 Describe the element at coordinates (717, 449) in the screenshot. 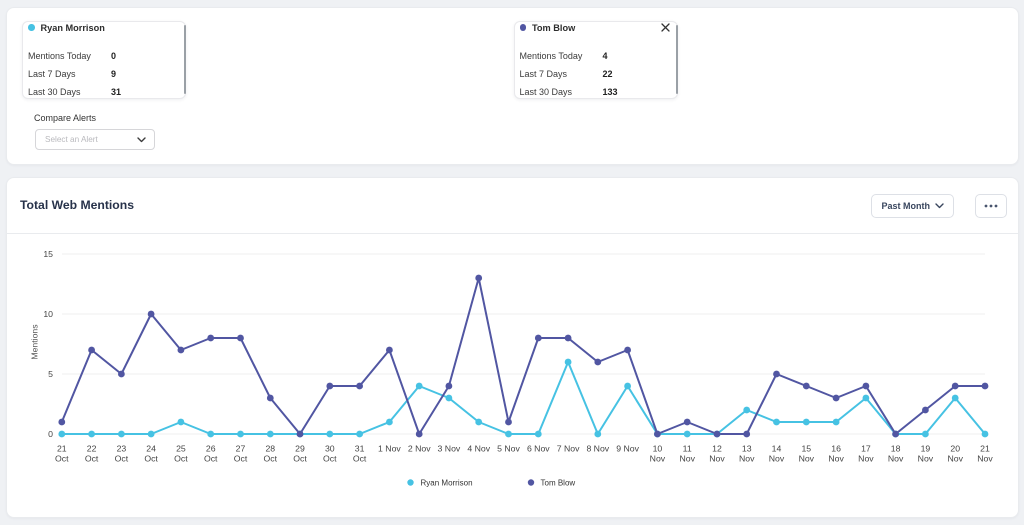

I see `svg-text: 12` at that location.